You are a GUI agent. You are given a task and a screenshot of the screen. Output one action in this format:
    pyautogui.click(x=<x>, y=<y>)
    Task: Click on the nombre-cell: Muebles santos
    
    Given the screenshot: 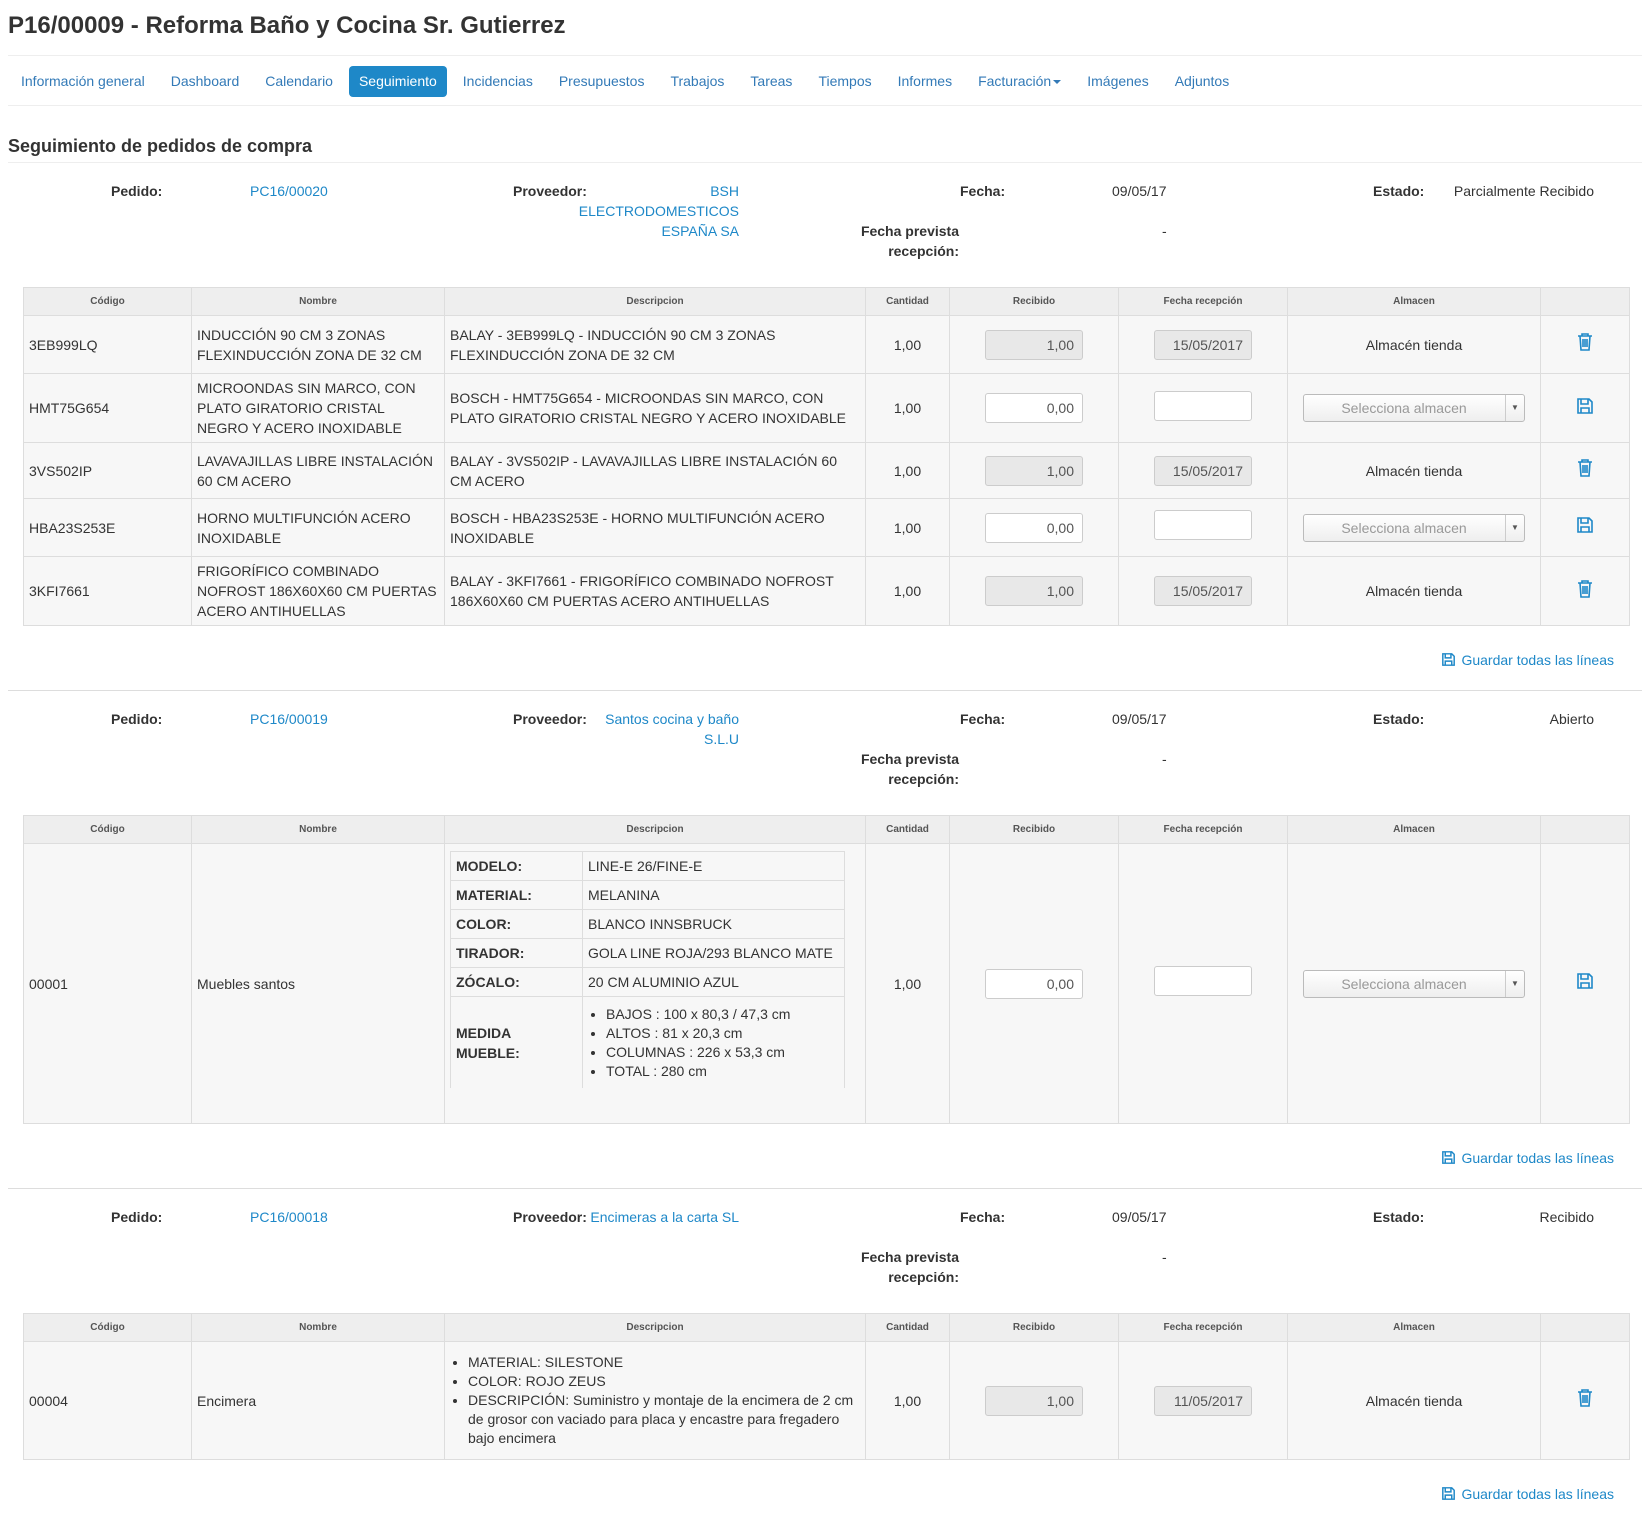 What is the action you would take?
    pyautogui.click(x=318, y=983)
    